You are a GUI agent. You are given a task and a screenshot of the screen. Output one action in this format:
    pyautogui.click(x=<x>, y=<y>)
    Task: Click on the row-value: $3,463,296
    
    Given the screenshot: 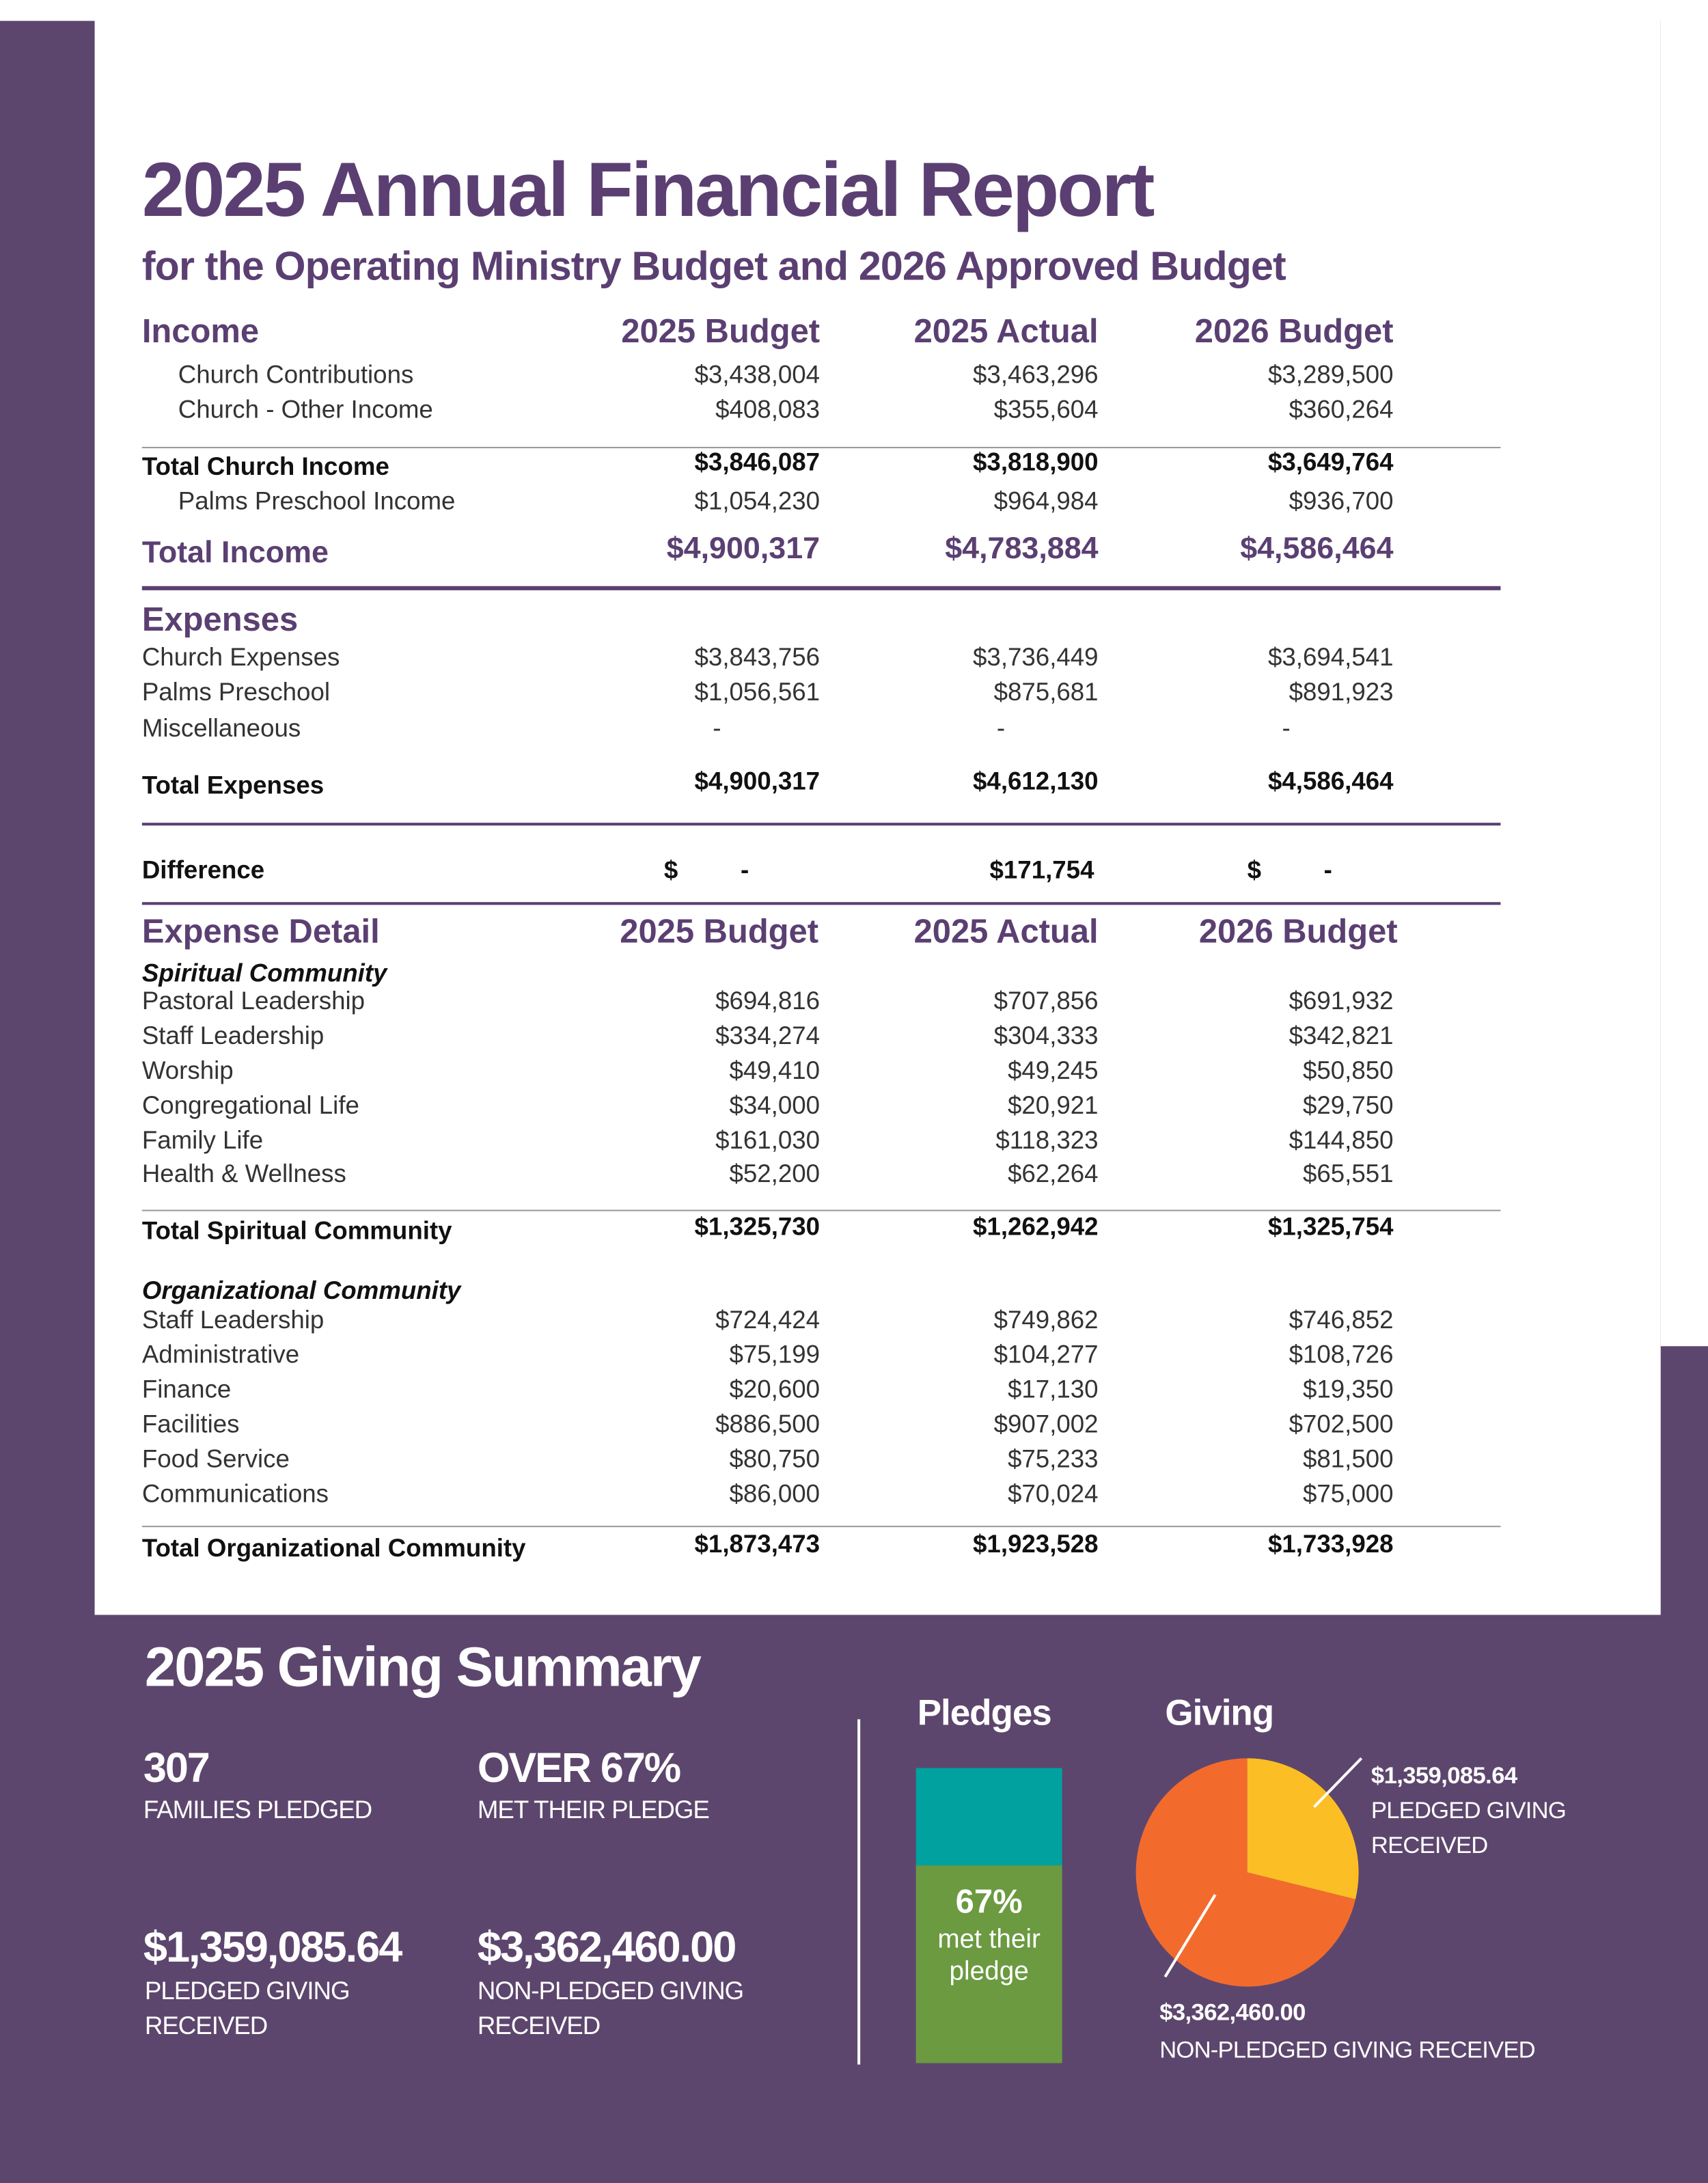 What is the action you would take?
    pyautogui.click(x=1036, y=375)
    